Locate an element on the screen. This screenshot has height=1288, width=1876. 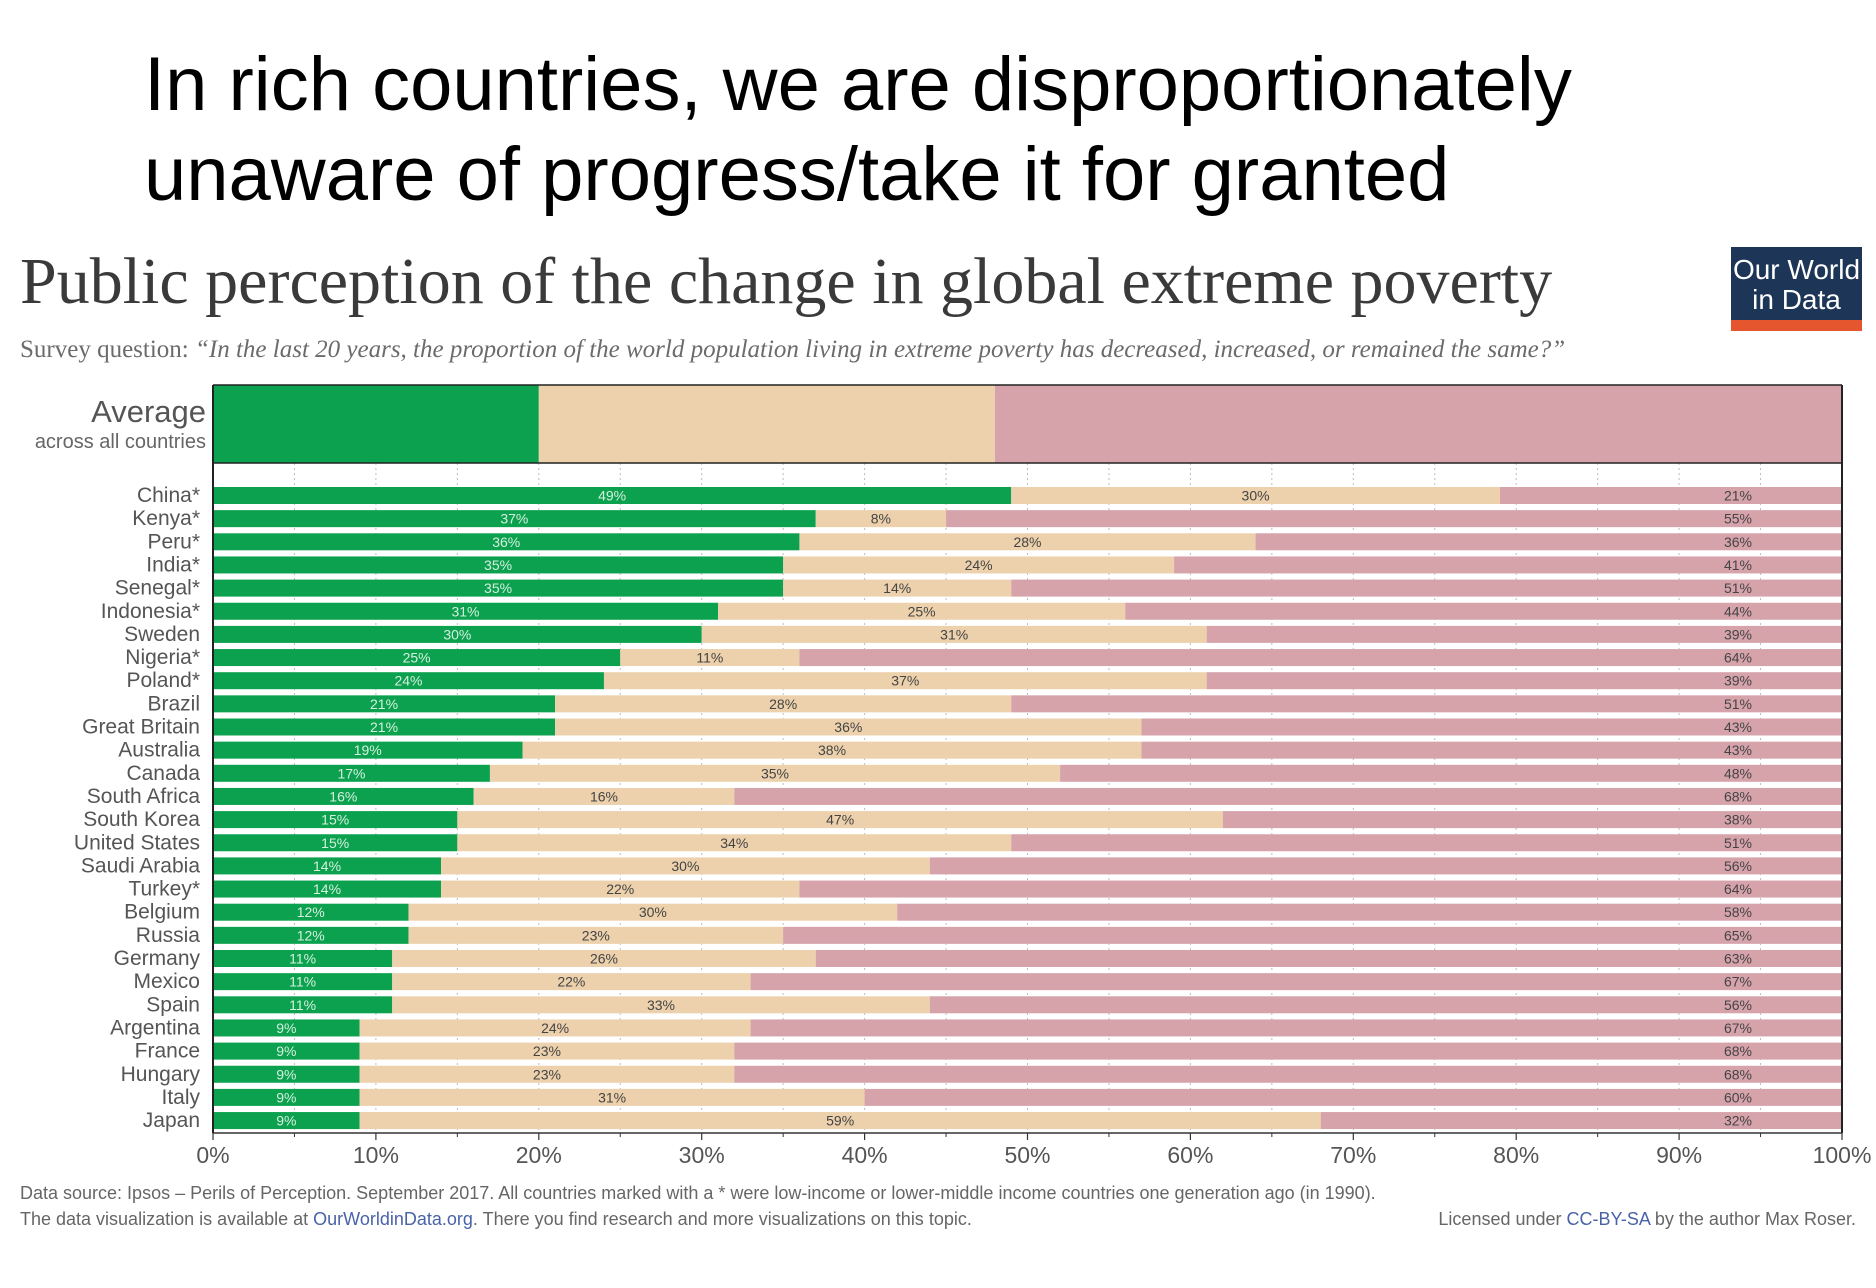
category-label: Kenya* is located at coordinates (166, 518).